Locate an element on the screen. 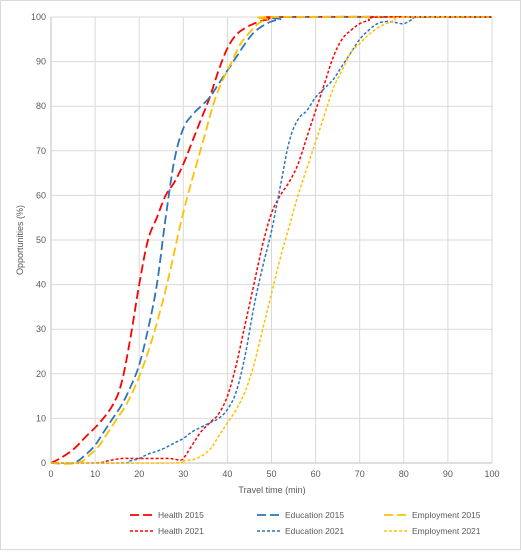 The image size is (521, 554). x-tick-label: 20 is located at coordinates (139, 474).